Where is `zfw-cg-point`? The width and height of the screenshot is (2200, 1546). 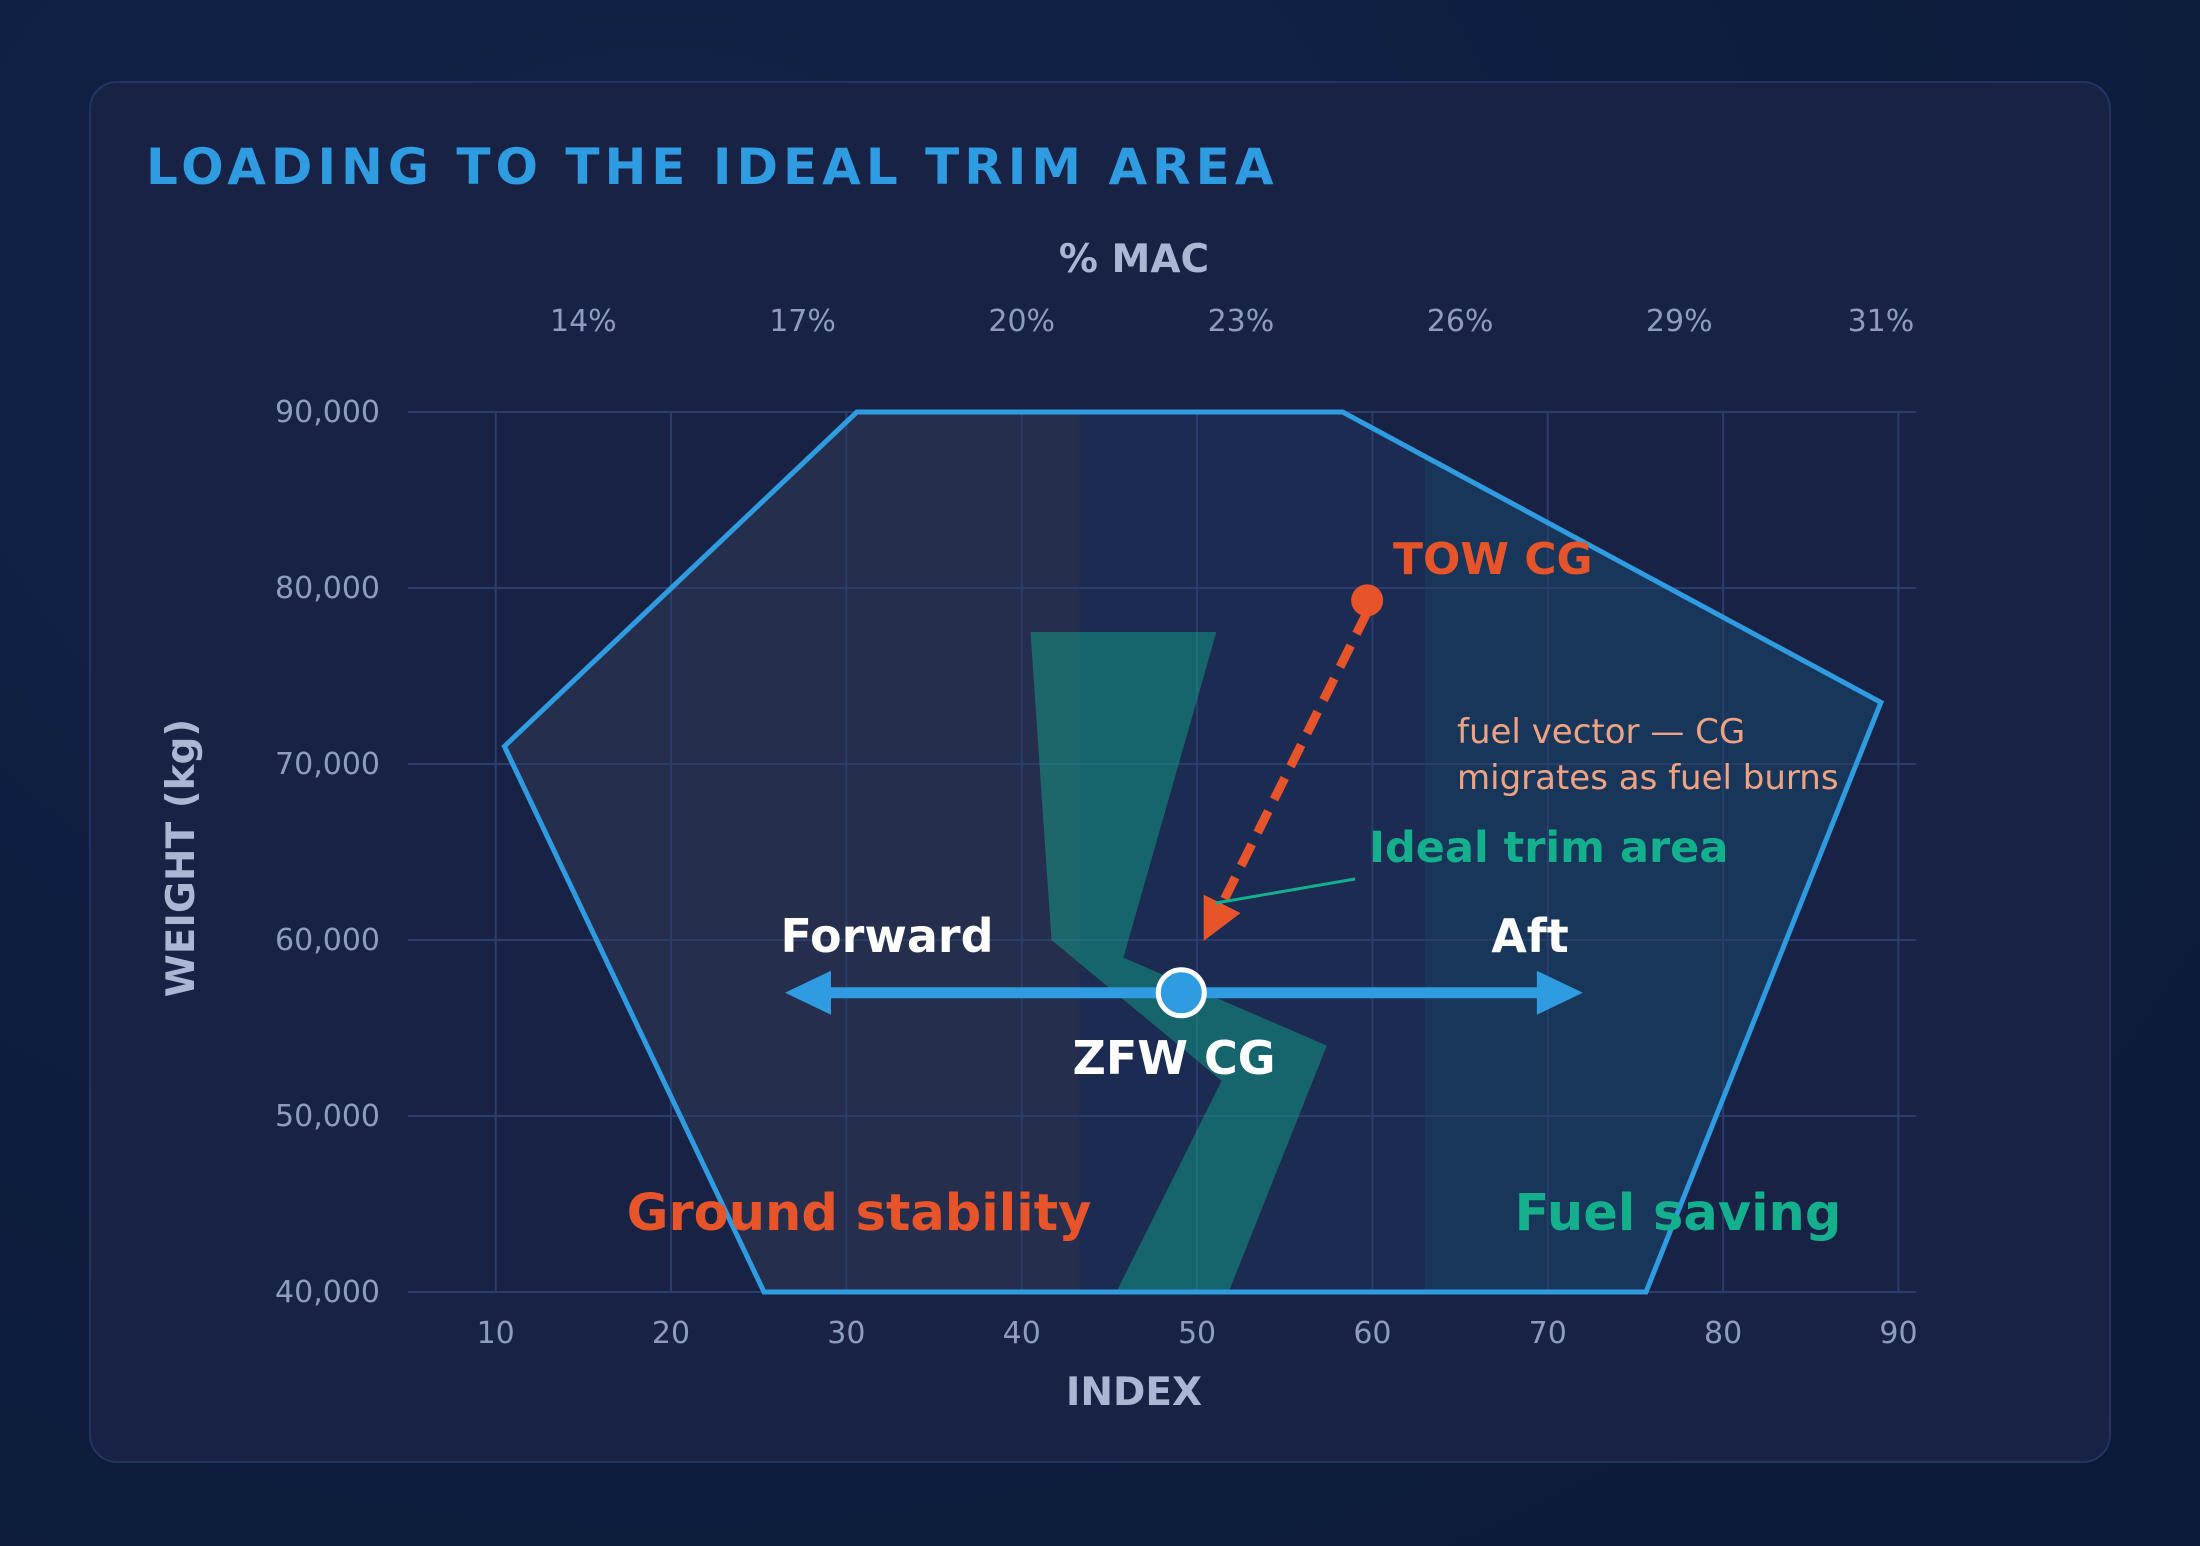
zfw-cg-point is located at coordinates (1181, 993).